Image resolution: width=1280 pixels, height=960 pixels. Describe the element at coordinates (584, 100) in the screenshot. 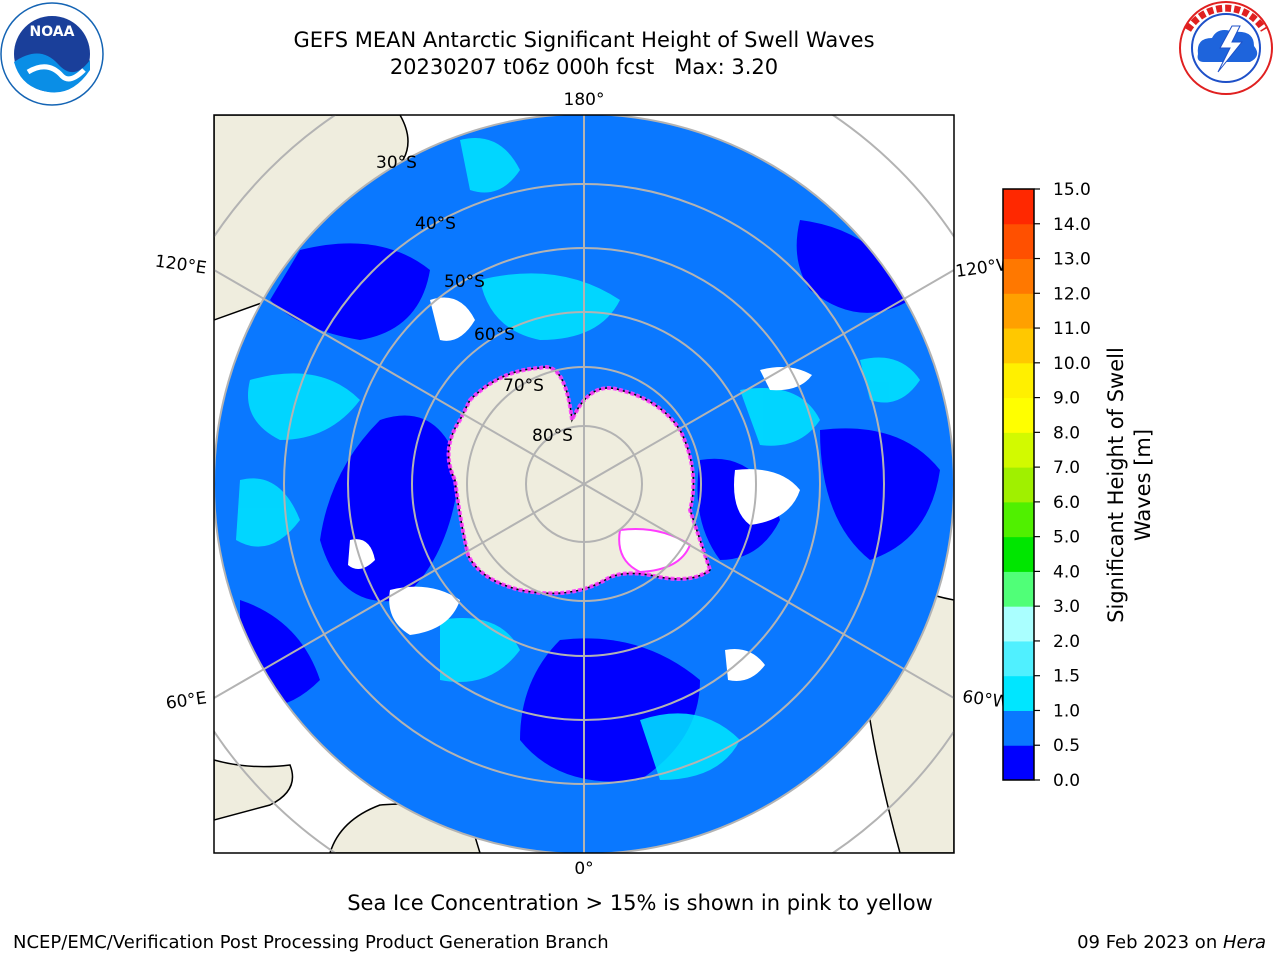

I see `lon-label-top: 180°` at that location.